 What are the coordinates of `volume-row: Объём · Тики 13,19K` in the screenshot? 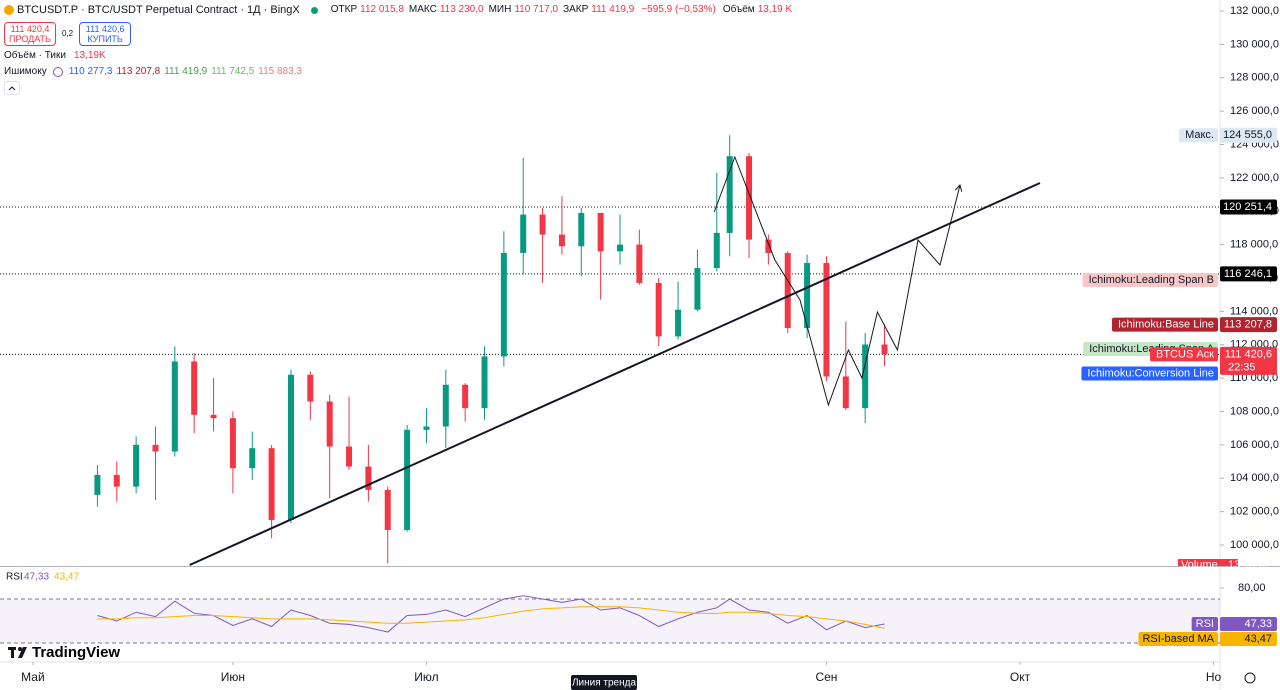 It's located at (398, 56).